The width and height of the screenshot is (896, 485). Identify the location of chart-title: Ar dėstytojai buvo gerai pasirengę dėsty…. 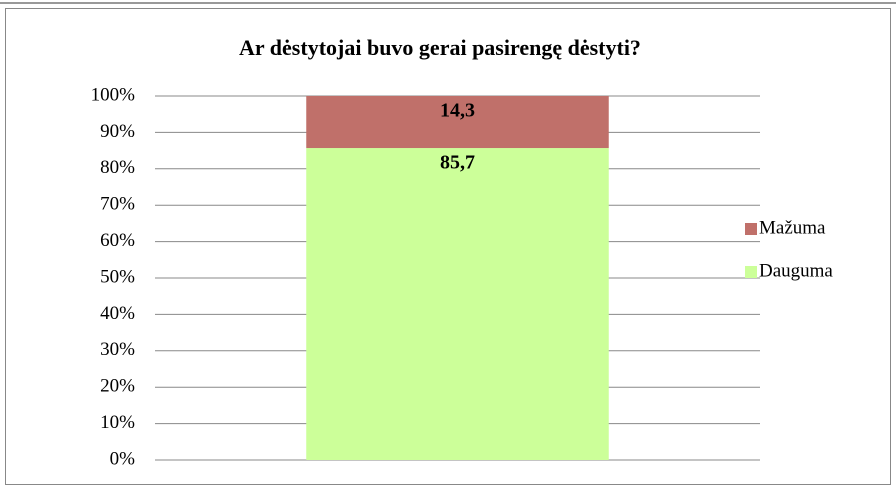
(440, 47).